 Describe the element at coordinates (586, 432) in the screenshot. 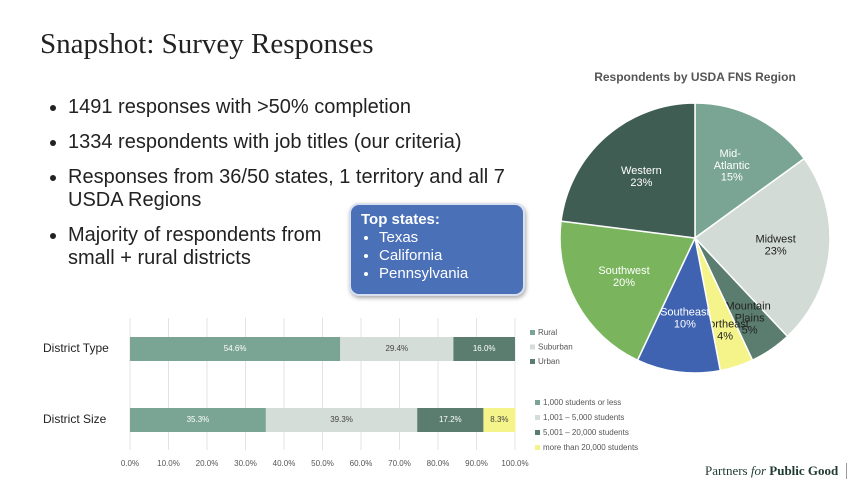

I see `legend-label: 5,001 – 20,000 students` at that location.